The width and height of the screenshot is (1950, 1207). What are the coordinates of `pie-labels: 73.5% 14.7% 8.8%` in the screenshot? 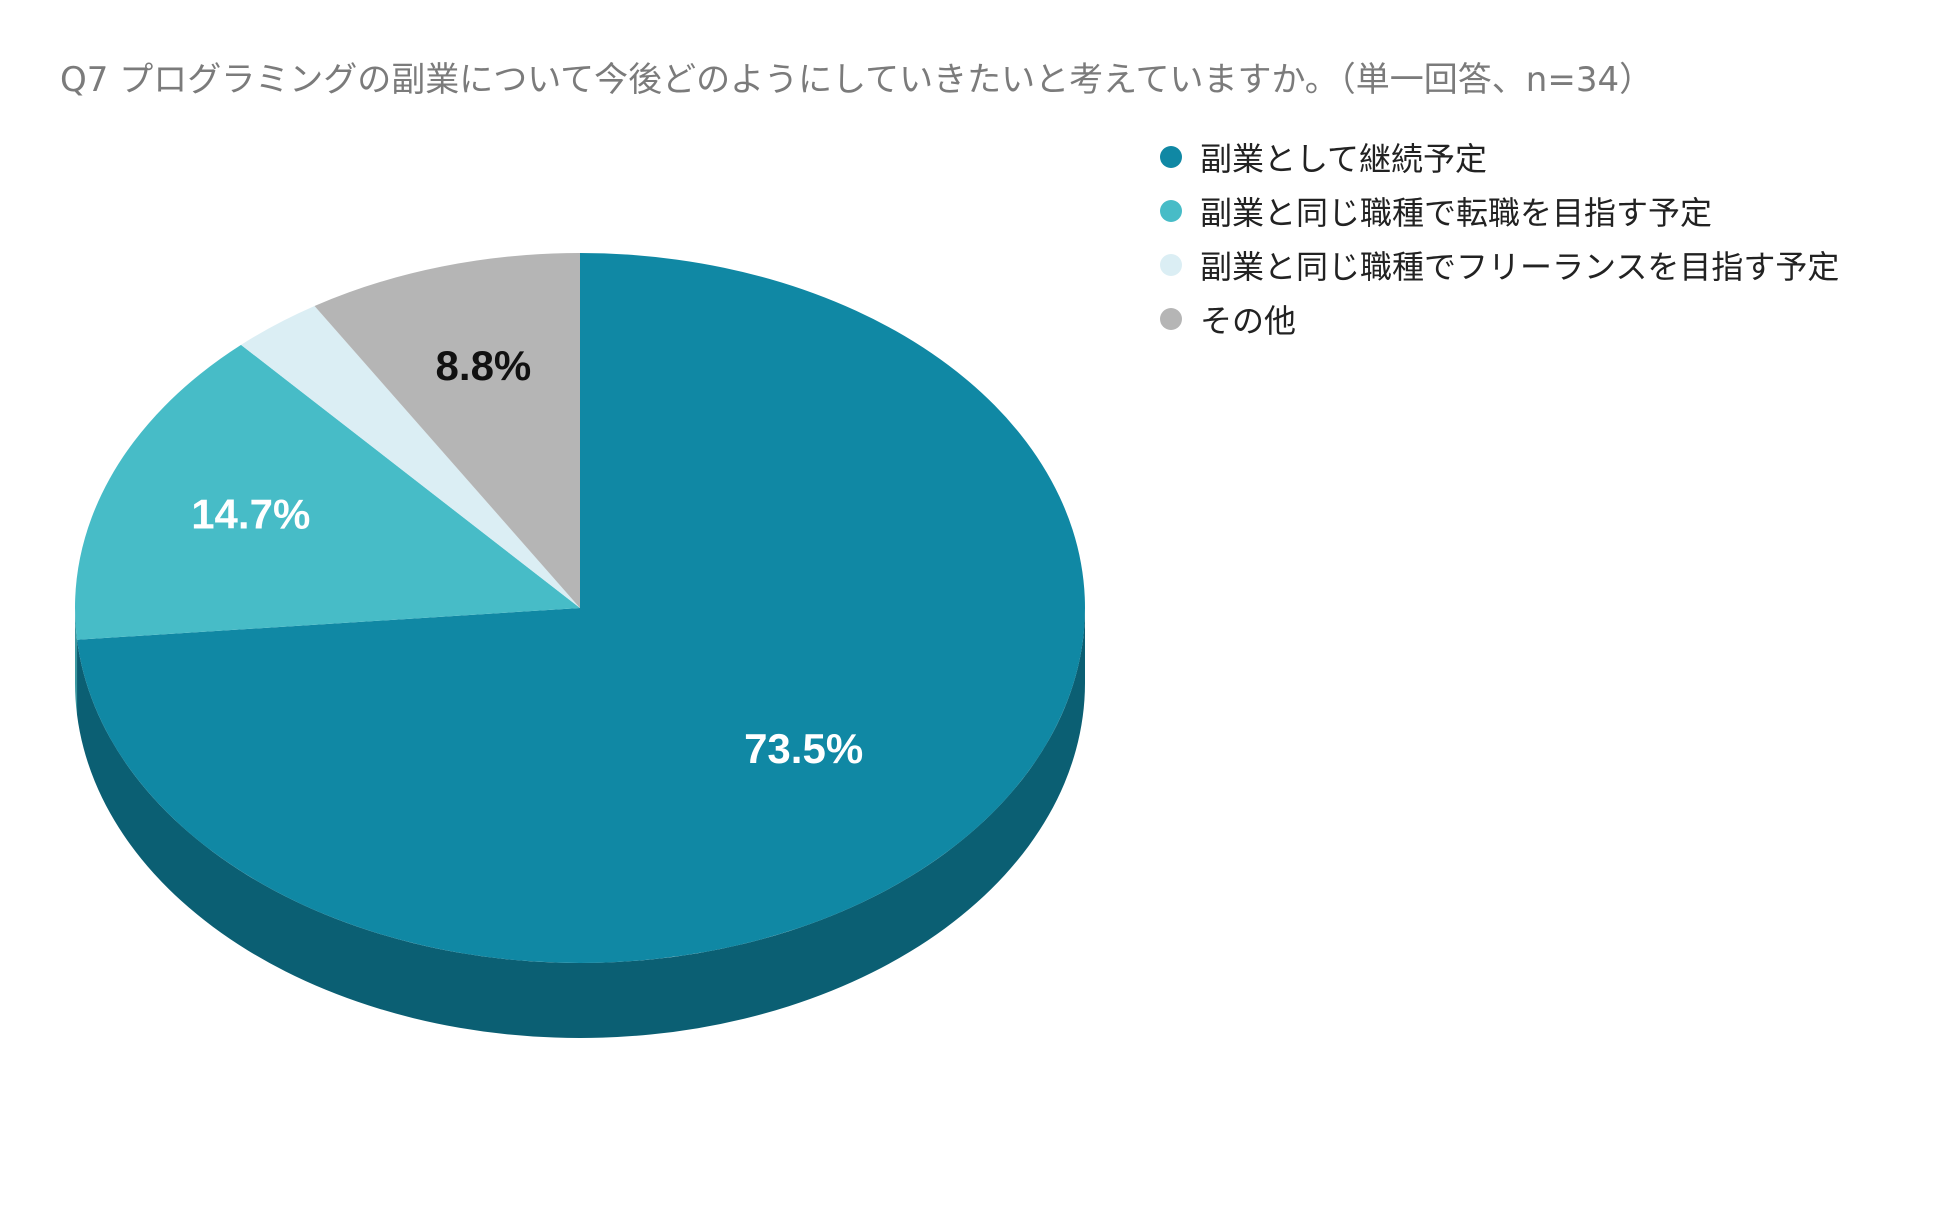 It's located at (527, 557).